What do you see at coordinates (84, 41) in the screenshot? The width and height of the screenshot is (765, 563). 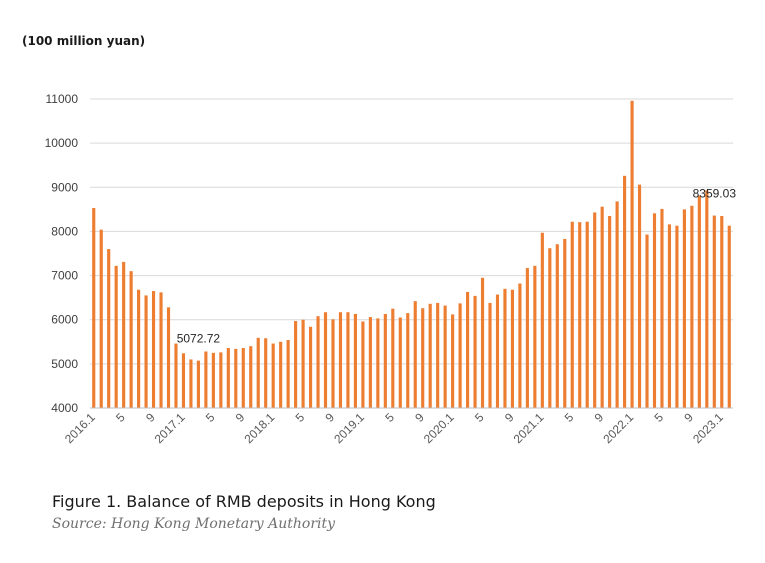 I see `y-axis-unit-label: (100 million yuan)` at bounding box center [84, 41].